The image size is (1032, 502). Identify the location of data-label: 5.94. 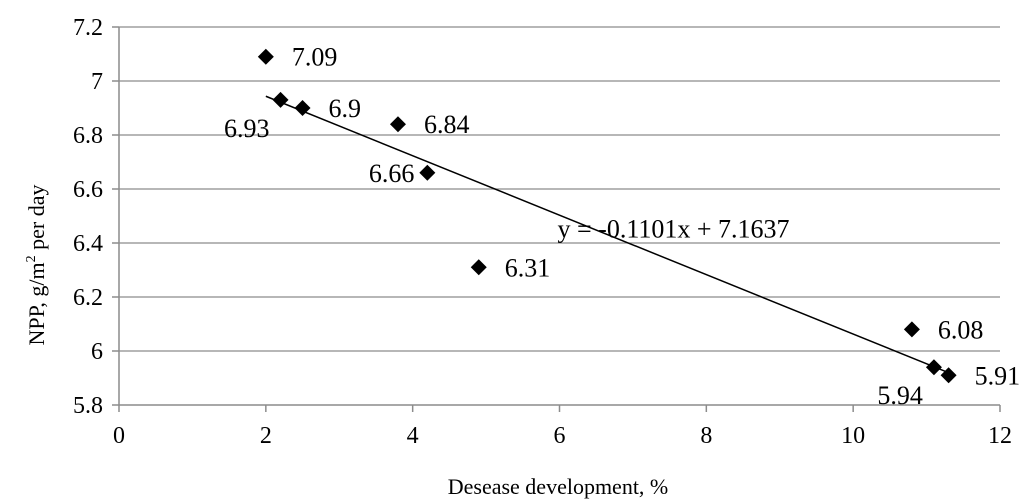
(900, 395).